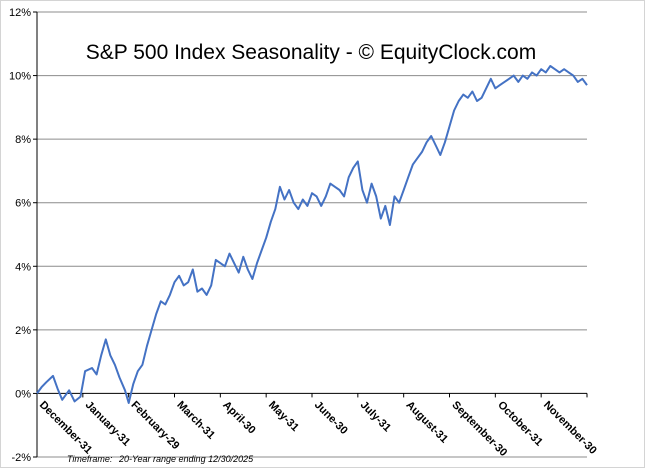 The image size is (645, 468). What do you see at coordinates (186, 459) in the screenshot?
I see `footer-timeframe: 20-Year range ending 12/30/2025` at bounding box center [186, 459].